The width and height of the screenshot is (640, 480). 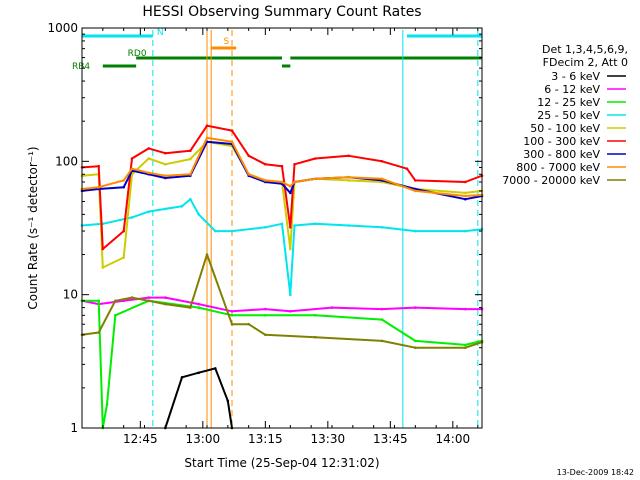 I want to click on x-tick-label-4: 13:45, so click(x=390, y=439).